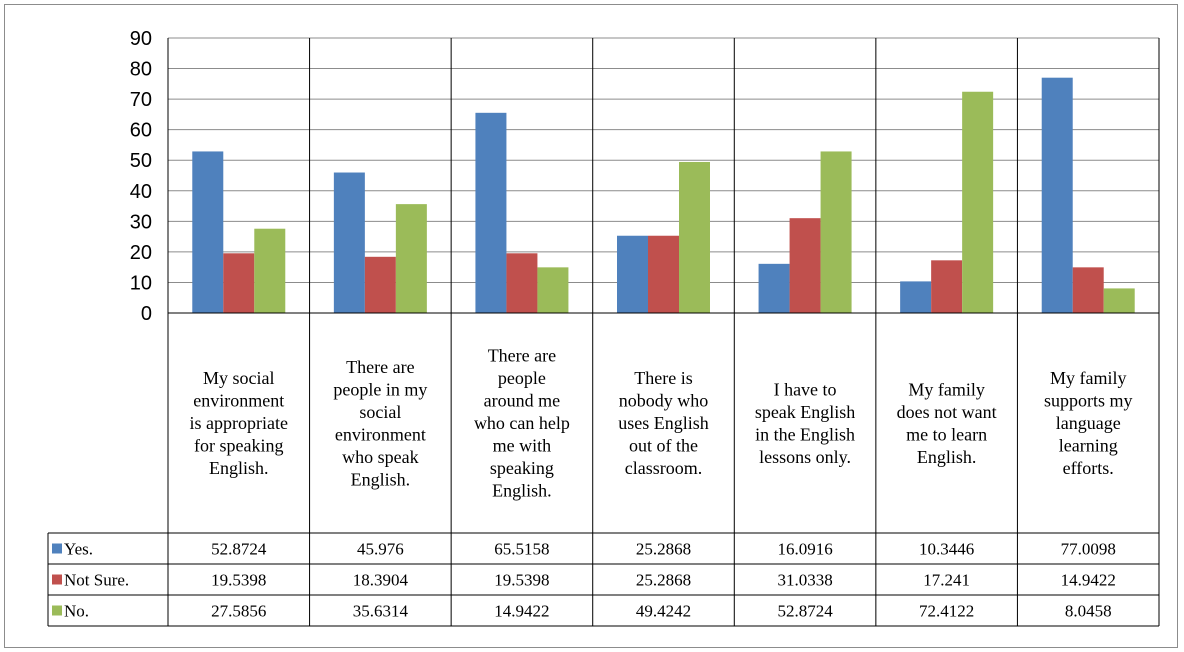 This screenshot has height=652, width=1184. Describe the element at coordinates (380, 549) in the screenshot. I see `data-label-yes-2: 45.976` at that location.